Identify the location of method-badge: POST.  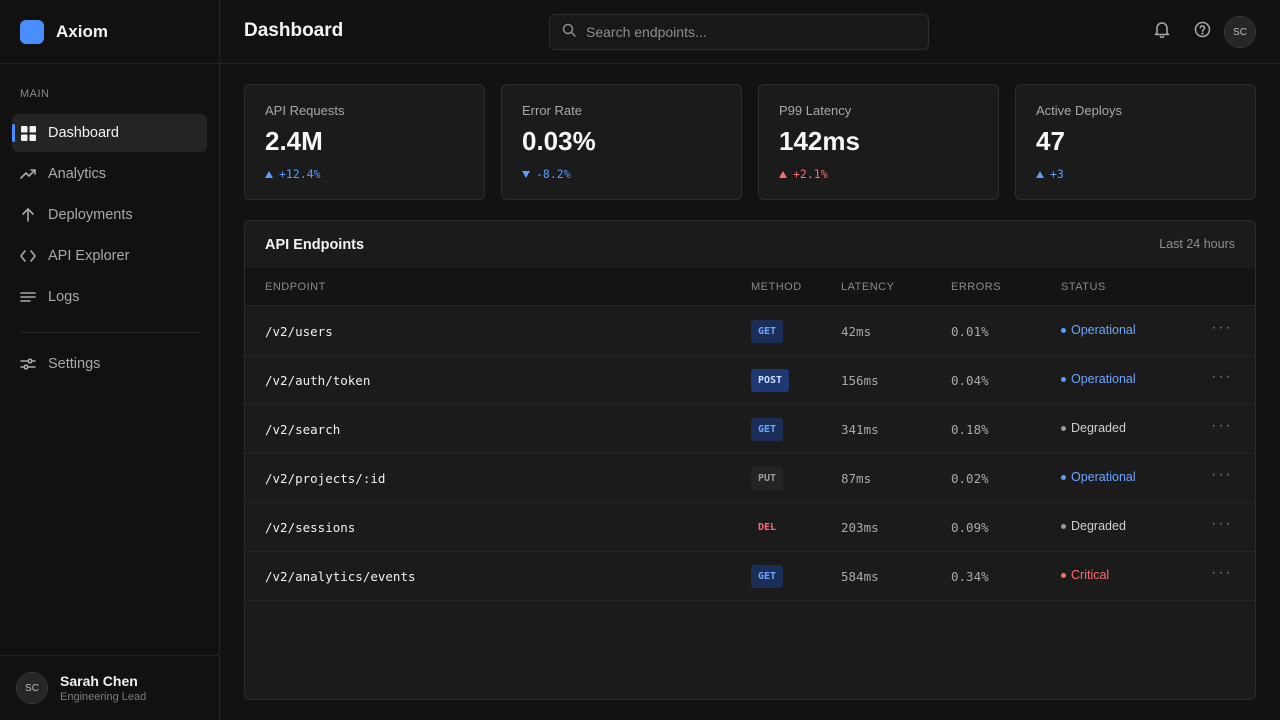
(770, 380).